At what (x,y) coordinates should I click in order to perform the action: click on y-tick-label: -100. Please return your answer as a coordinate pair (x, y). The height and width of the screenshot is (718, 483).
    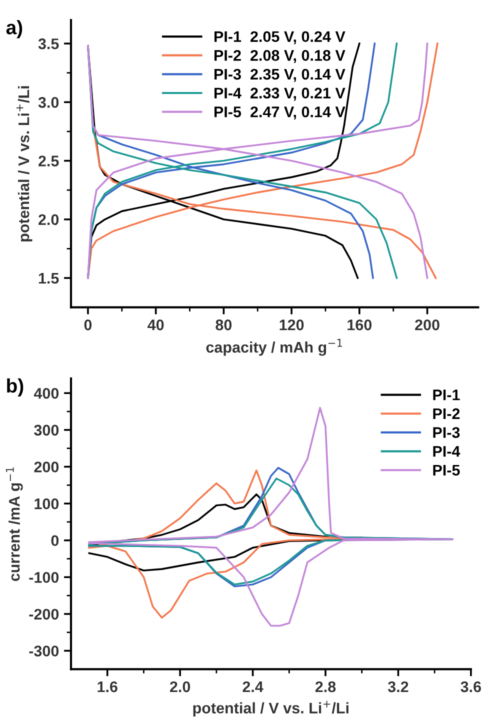
    Looking at the image, I should click on (44, 577).